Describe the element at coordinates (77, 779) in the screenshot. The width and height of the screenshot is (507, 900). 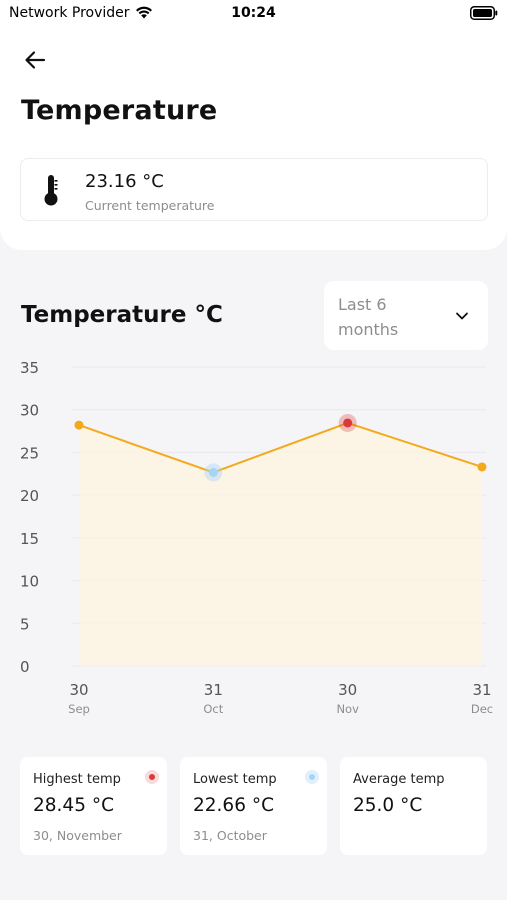
I see `highest-temp-label: Highest temp` at that location.